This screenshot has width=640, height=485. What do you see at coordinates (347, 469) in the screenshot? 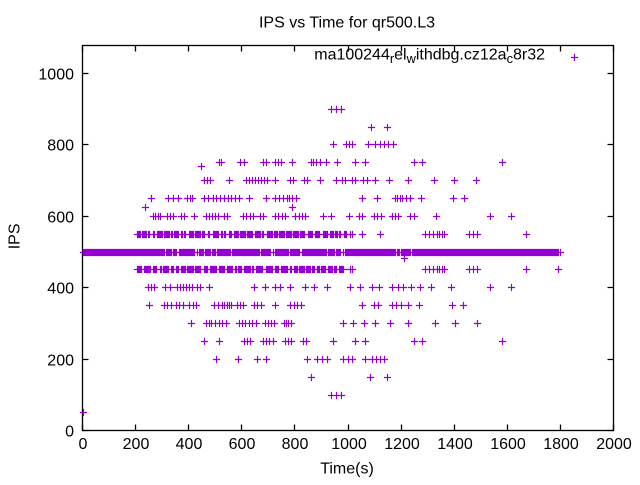
I see `svg-text: Time(s)` at bounding box center [347, 469].